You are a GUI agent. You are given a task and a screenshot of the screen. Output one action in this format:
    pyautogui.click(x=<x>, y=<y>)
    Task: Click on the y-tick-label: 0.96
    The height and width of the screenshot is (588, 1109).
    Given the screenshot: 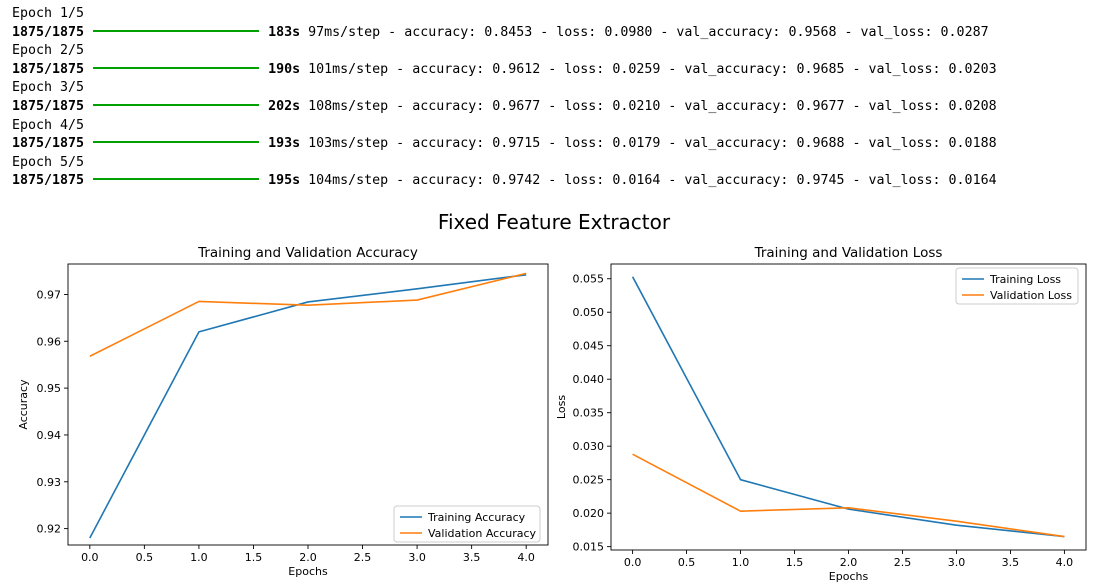 What is the action you would take?
    pyautogui.click(x=49, y=341)
    